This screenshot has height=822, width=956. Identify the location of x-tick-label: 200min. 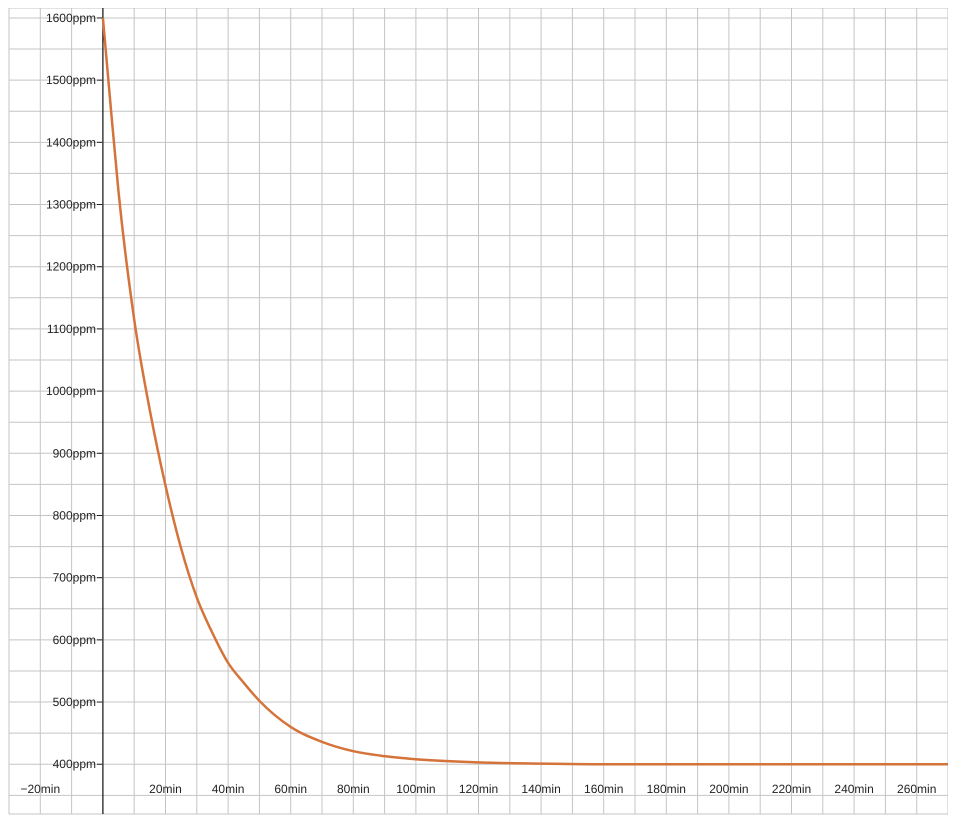
(729, 789).